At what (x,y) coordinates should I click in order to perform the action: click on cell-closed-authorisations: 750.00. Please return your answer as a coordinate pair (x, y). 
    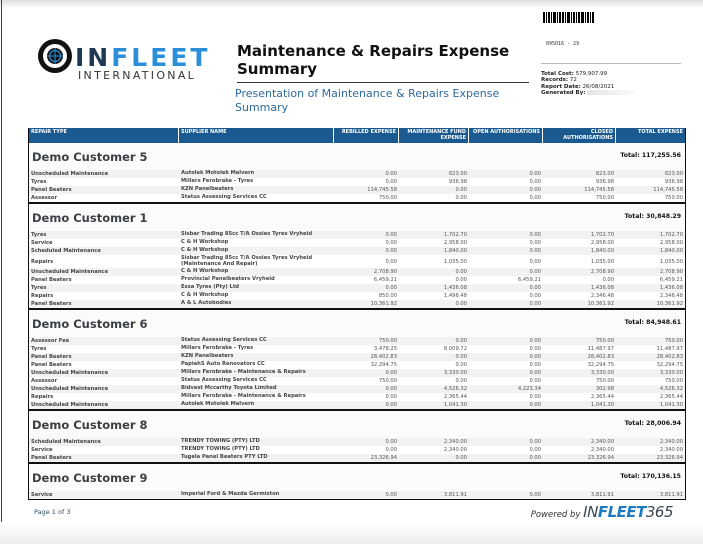
    Looking at the image, I should click on (604, 381).